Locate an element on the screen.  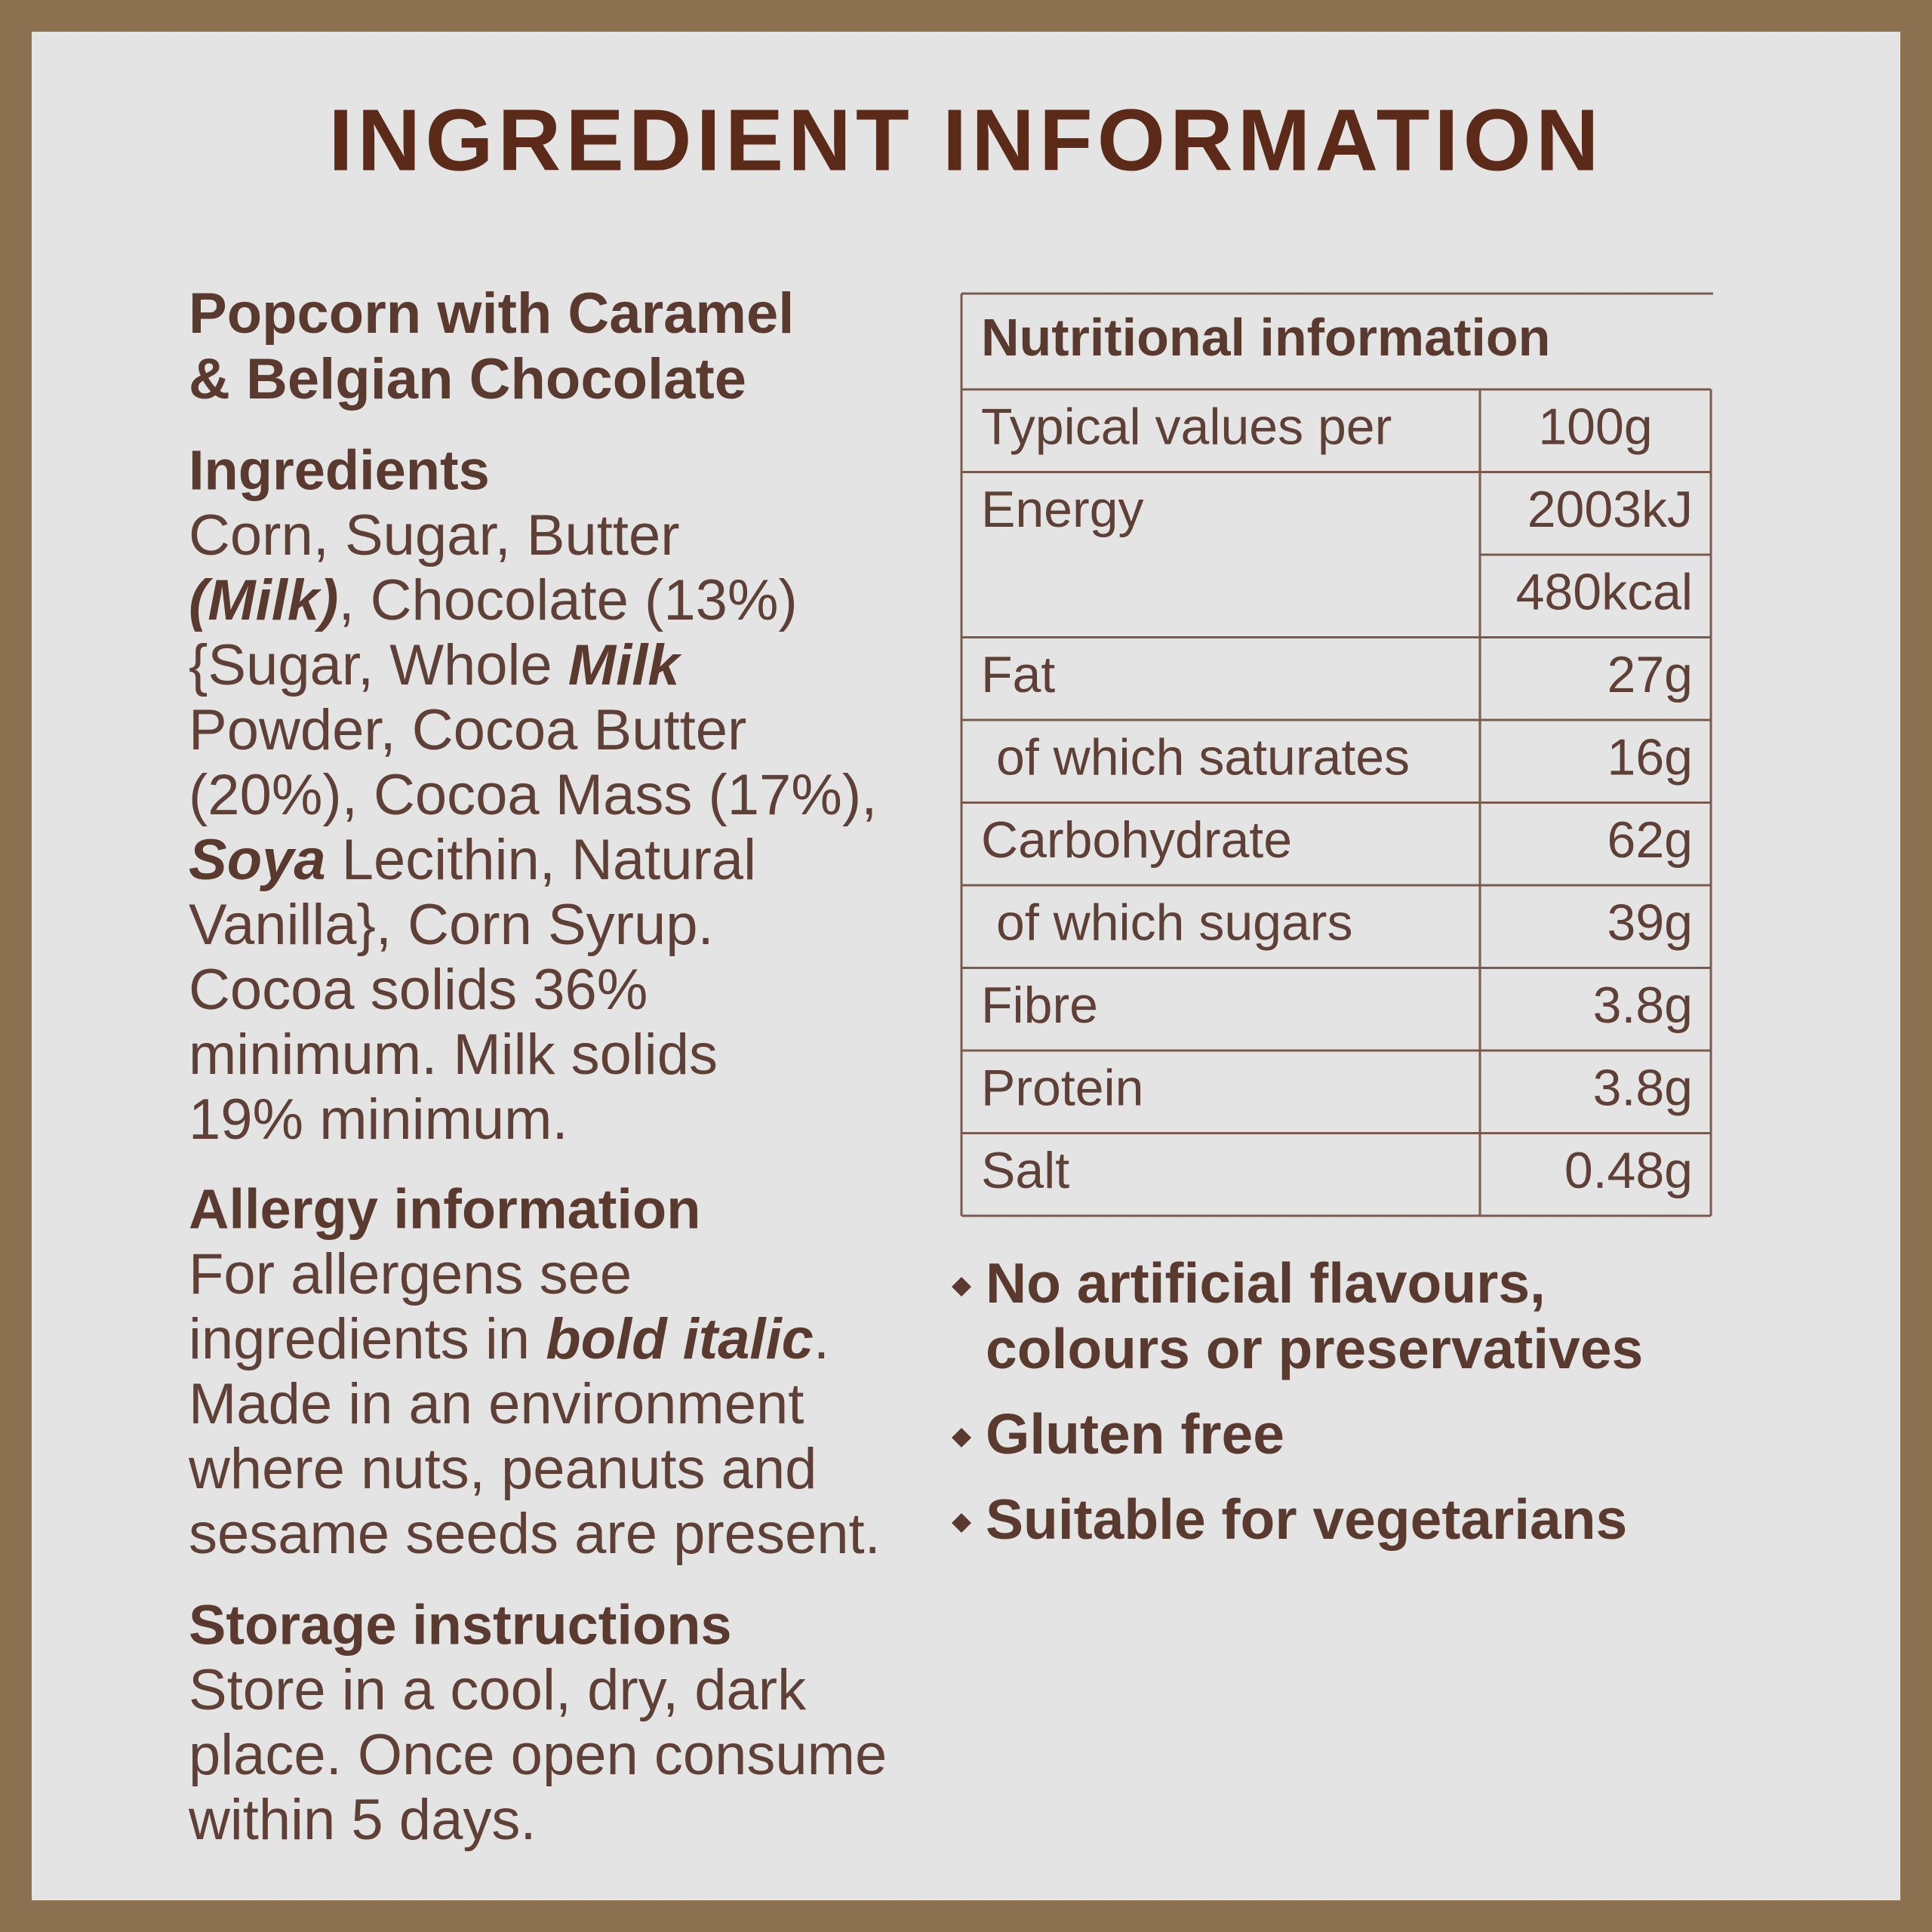
table-header: 100g is located at coordinates (1595, 427).